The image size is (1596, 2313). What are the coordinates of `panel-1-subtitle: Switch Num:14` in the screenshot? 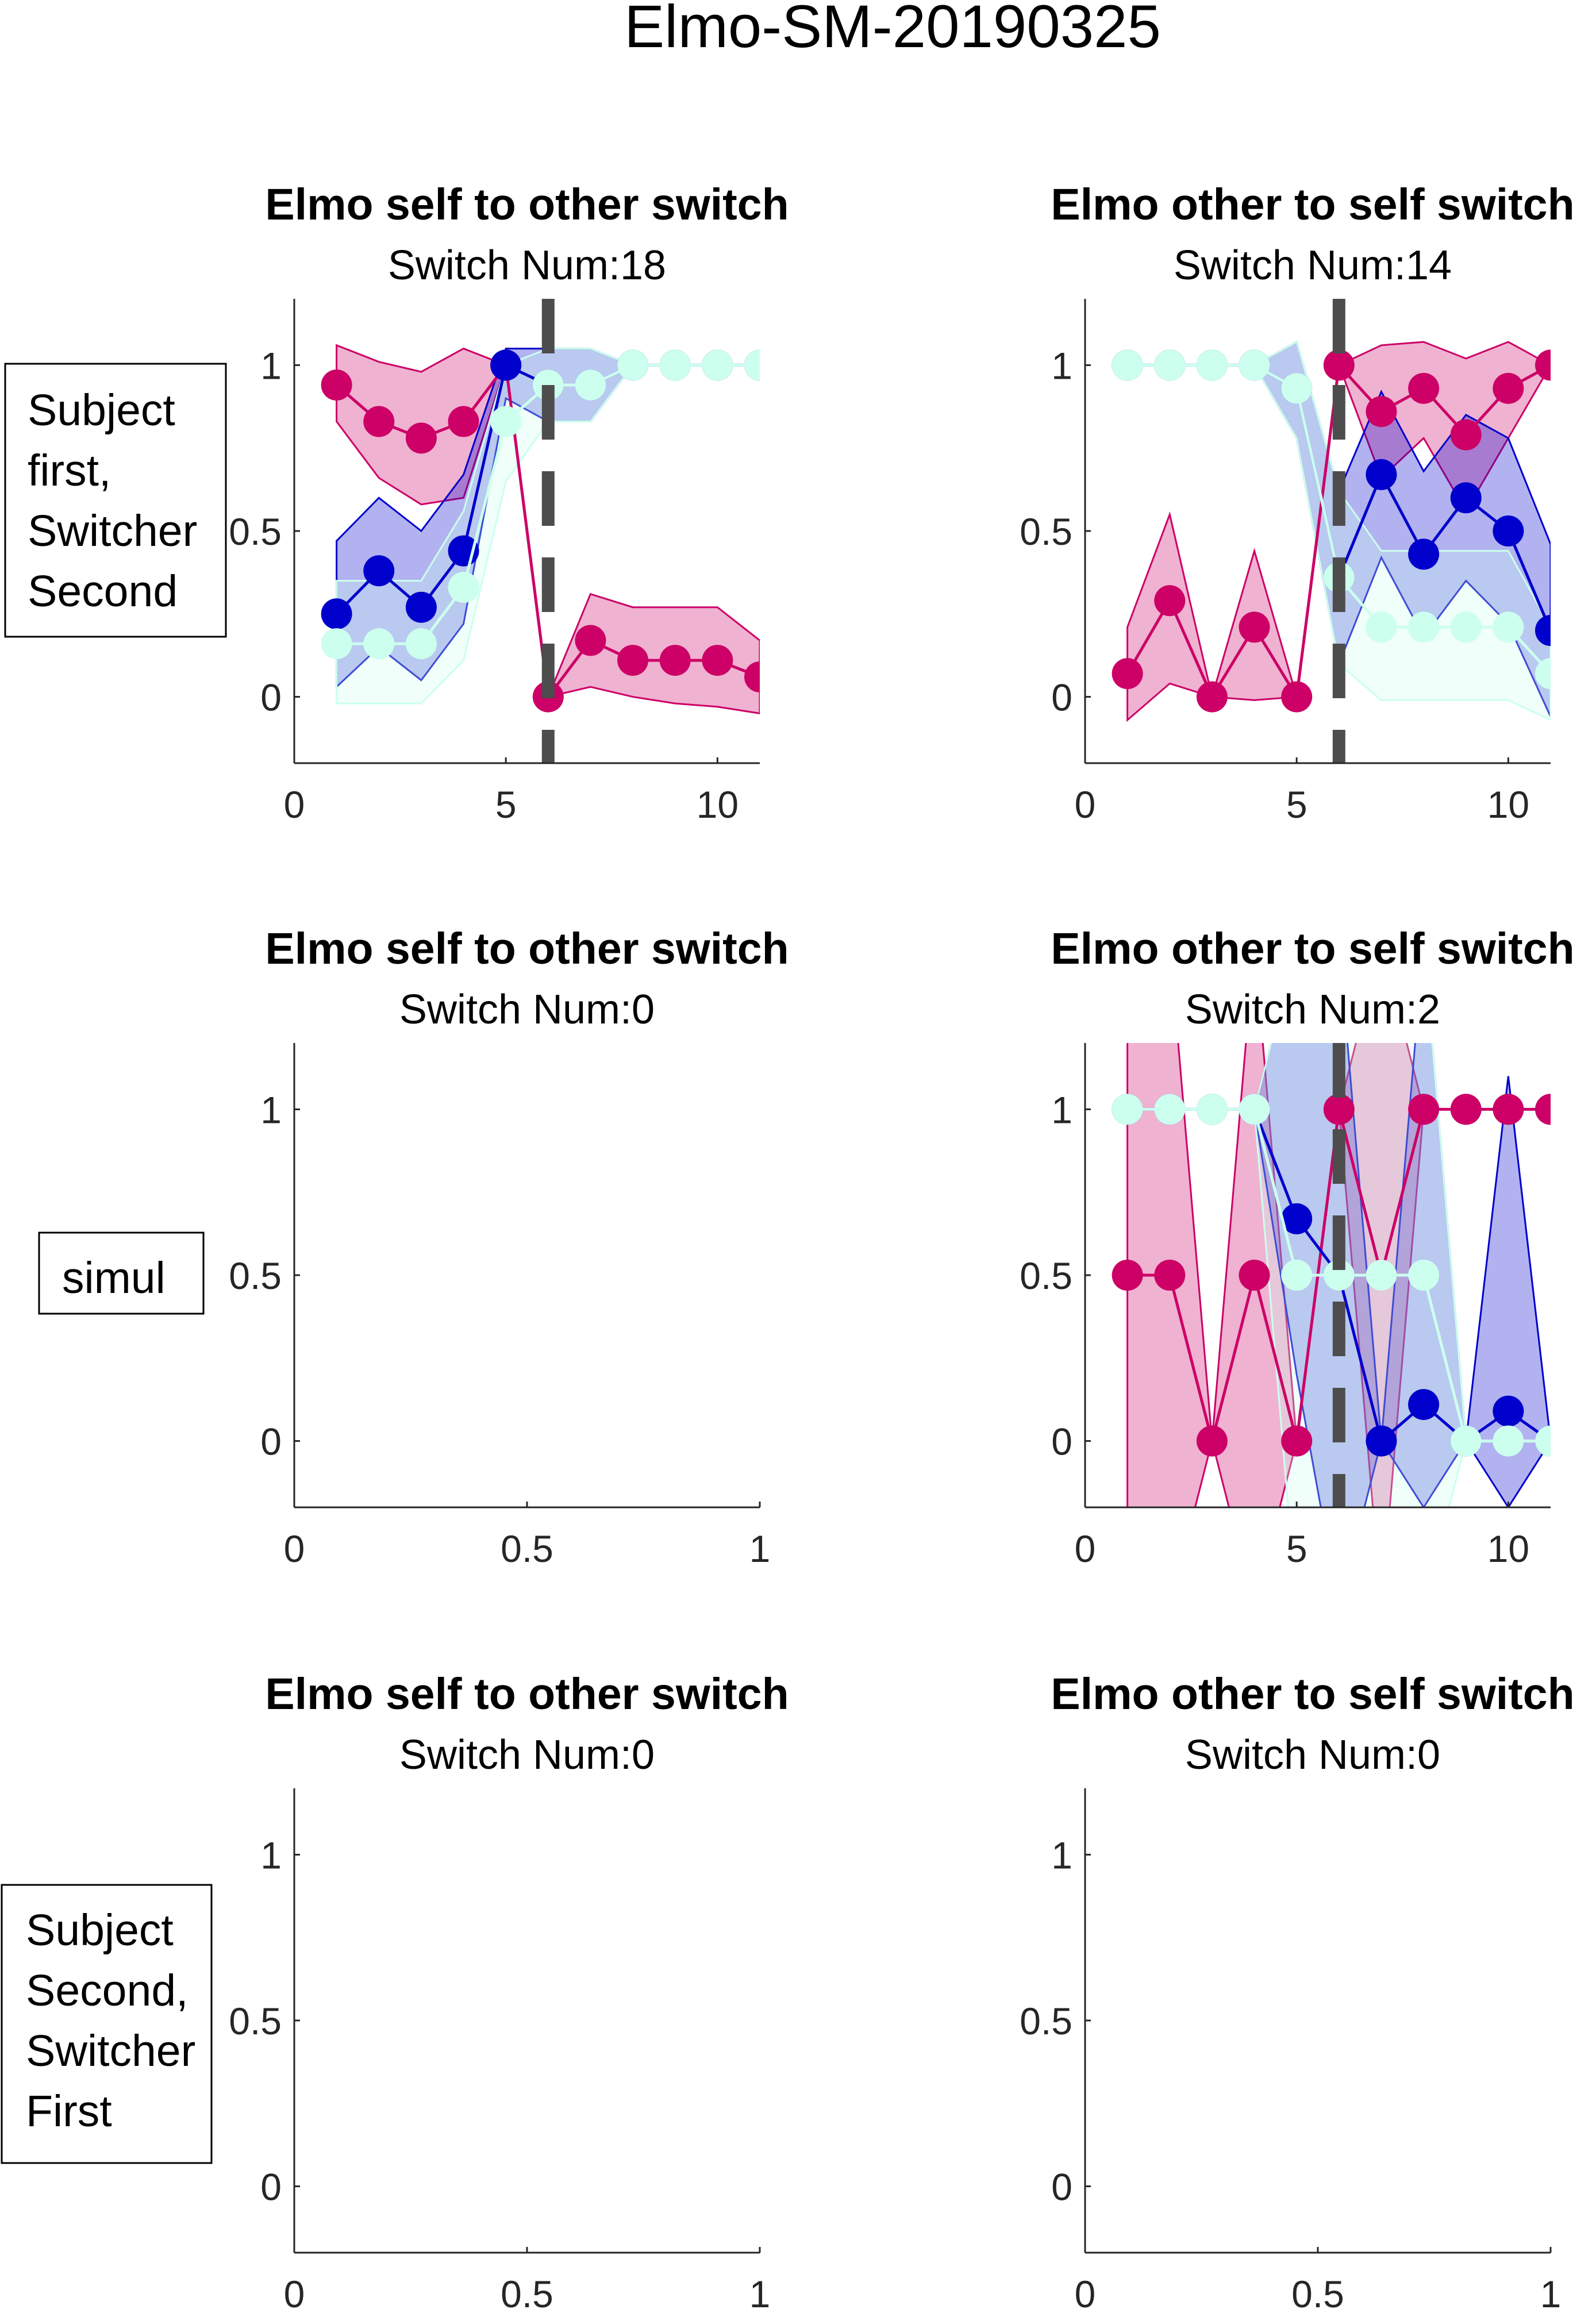 It's located at (1313, 265).